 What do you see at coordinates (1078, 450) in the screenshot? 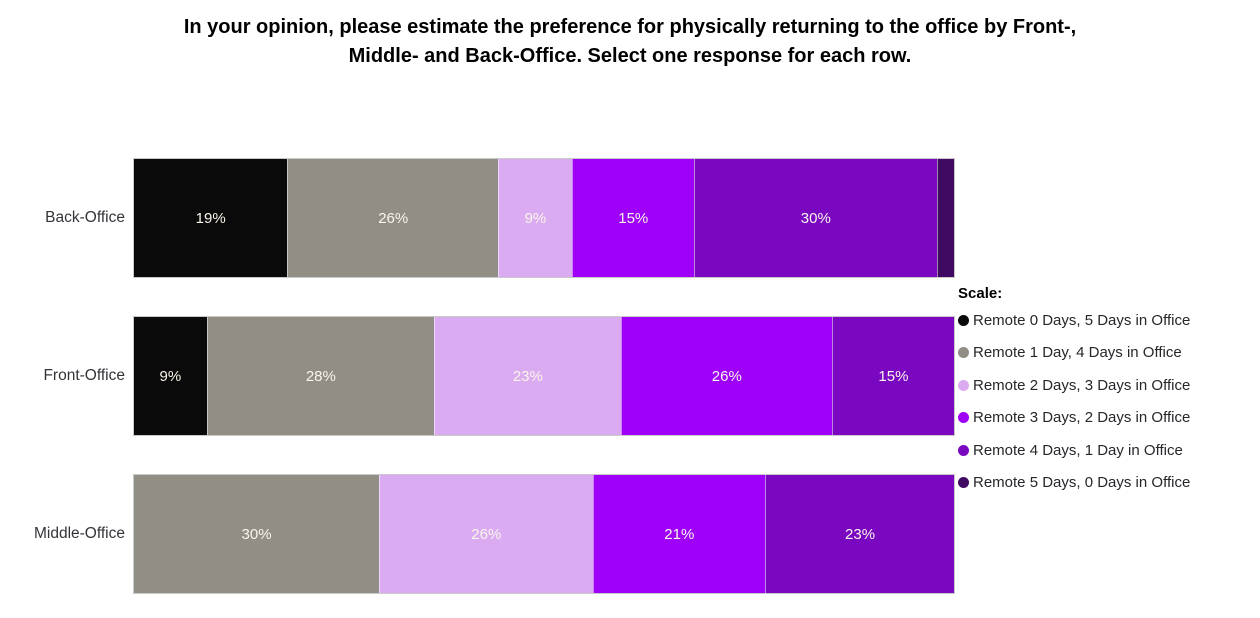
I see `legend-label: Remote 4 Days, 1 Day in Office` at bounding box center [1078, 450].